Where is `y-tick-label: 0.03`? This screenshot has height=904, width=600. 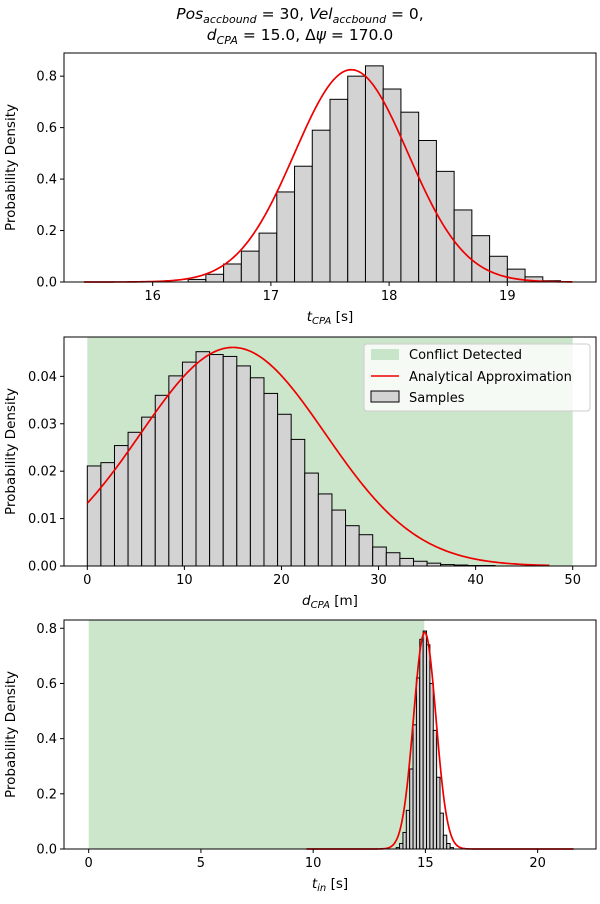
y-tick-label: 0.03 is located at coordinates (42, 424).